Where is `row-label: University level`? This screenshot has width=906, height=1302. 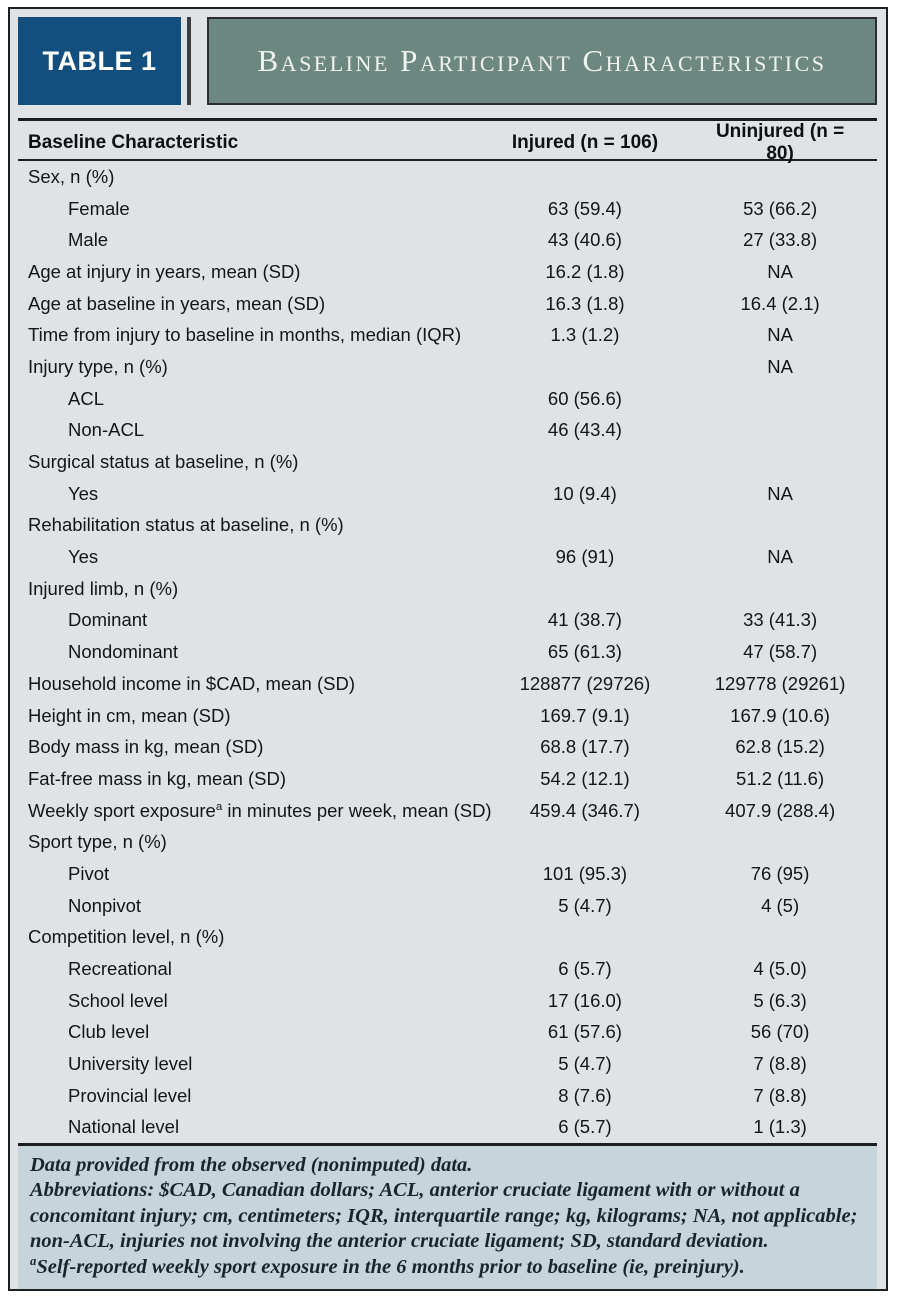
row-label: University level is located at coordinates (130, 1064).